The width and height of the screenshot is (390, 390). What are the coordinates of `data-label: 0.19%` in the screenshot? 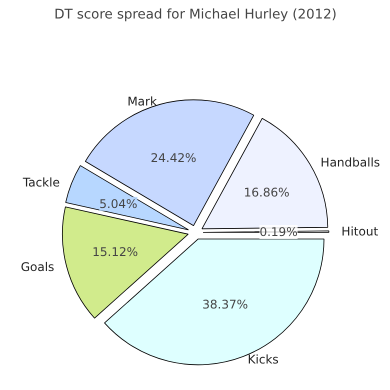 It's located at (278, 231).